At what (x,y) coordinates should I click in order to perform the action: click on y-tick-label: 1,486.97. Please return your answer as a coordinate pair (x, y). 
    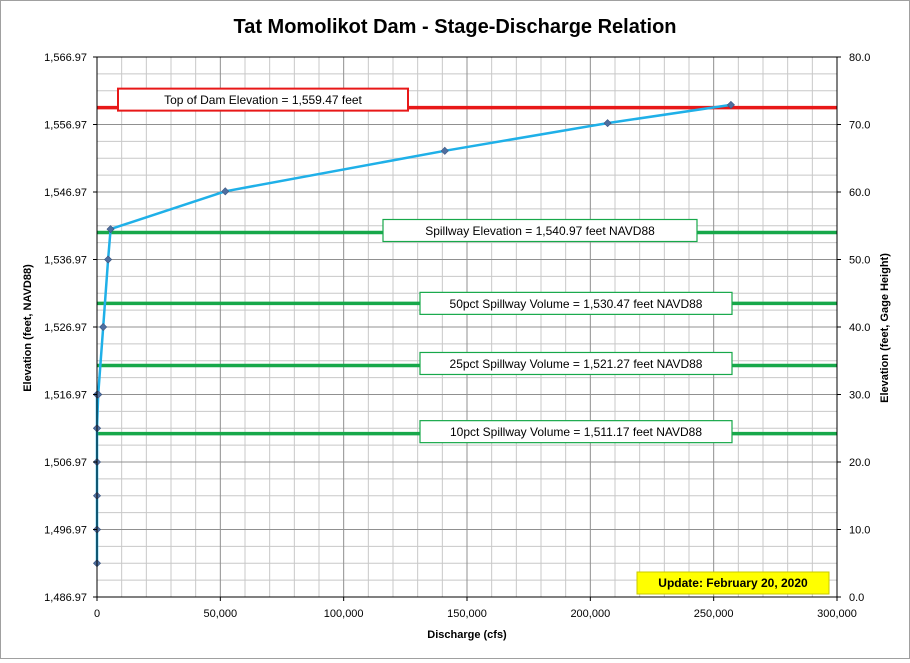
    Looking at the image, I should click on (65, 598).